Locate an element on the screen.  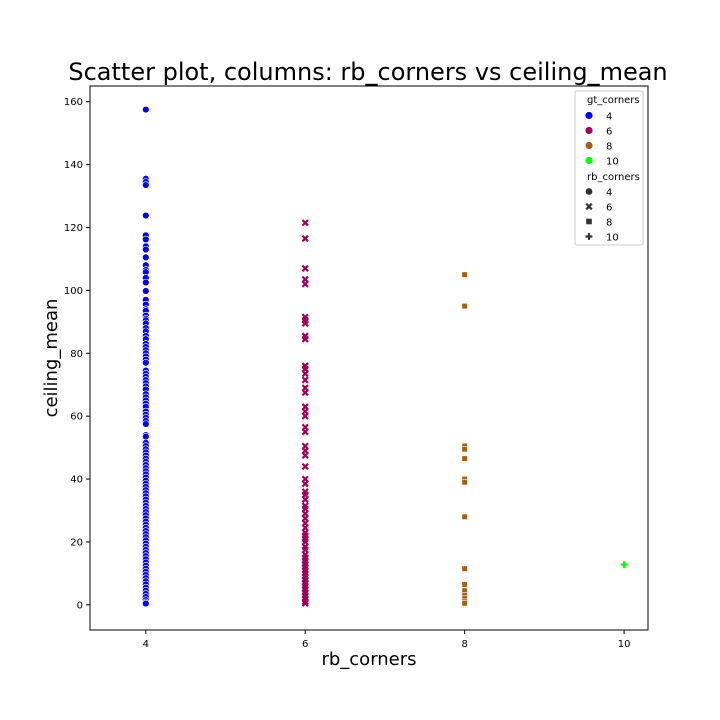
legend-hue-title: gt_corners is located at coordinates (613, 100).